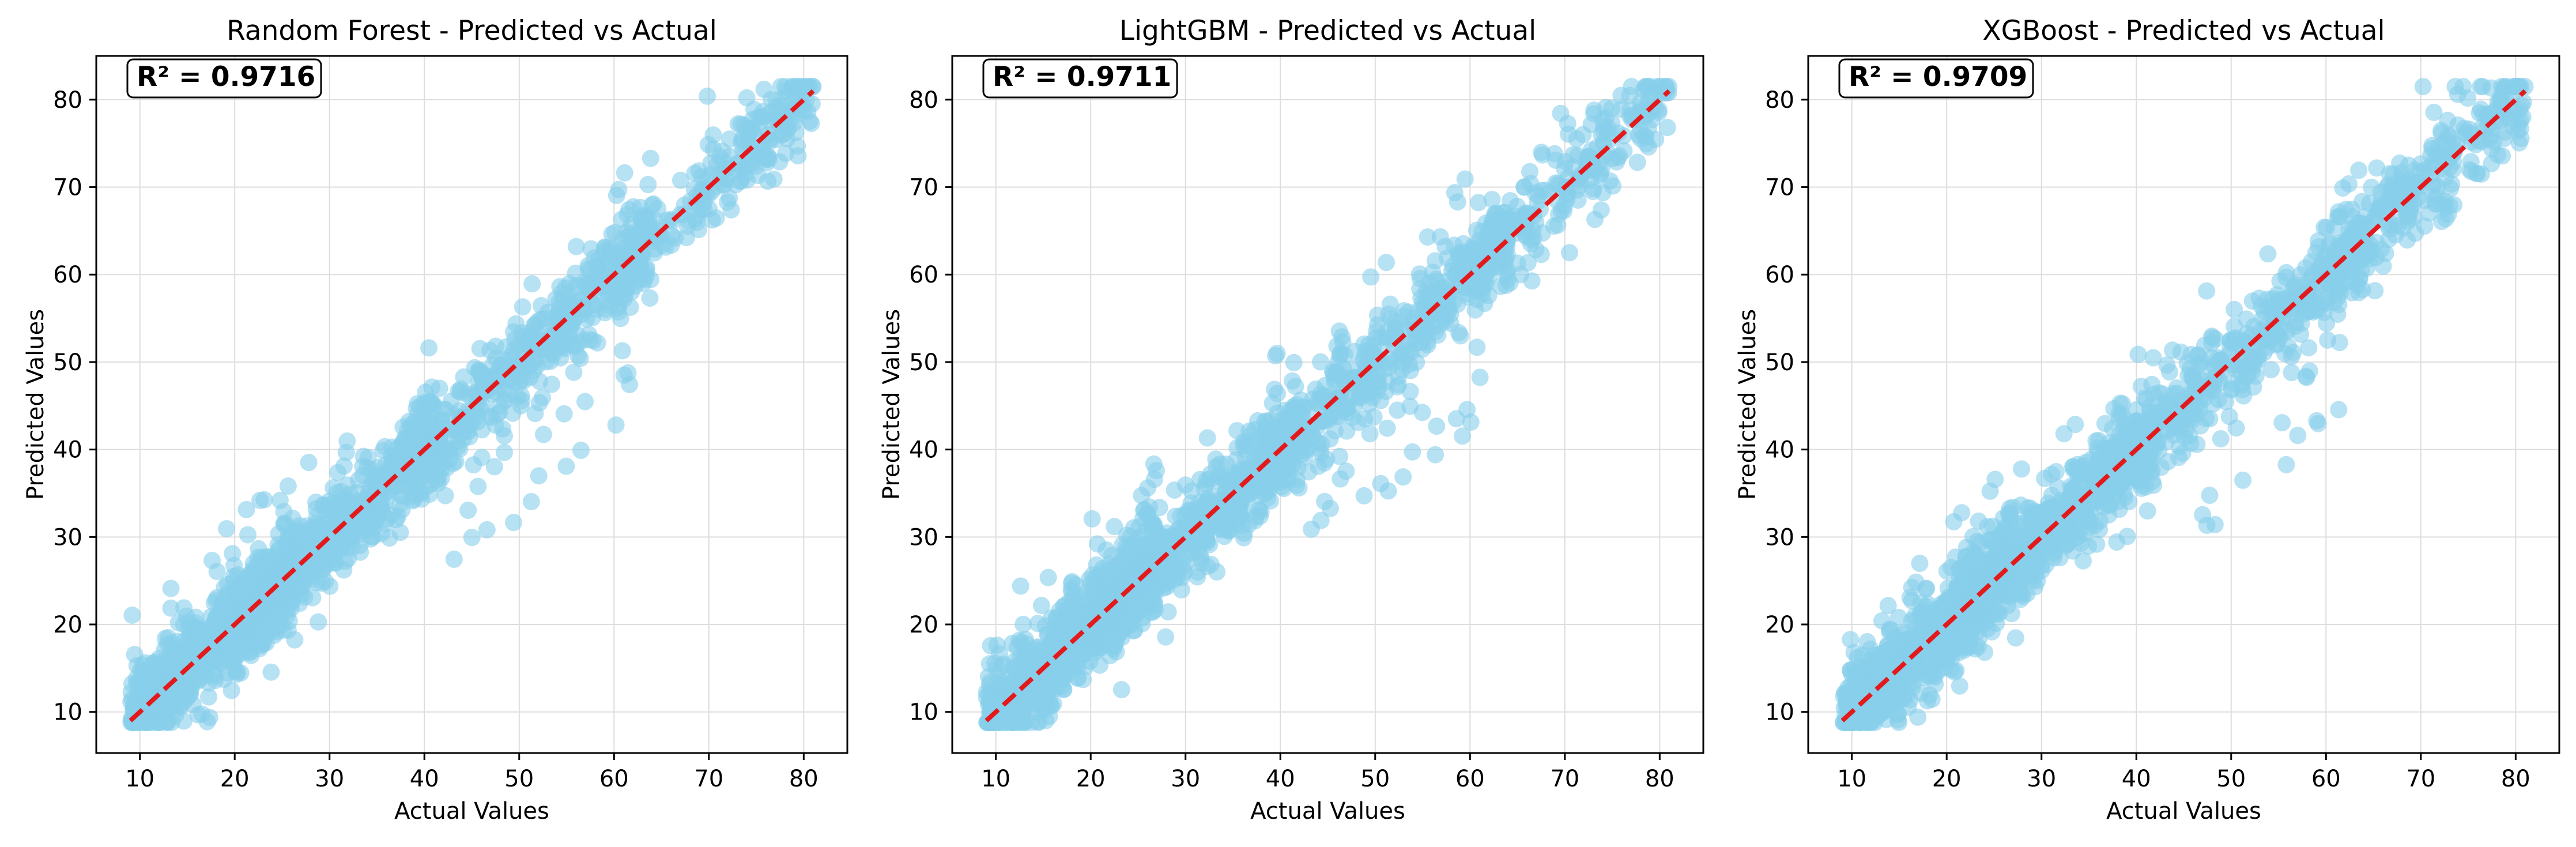 The height and width of the screenshot is (847, 2576). I want to click on x-tick-label: 60, so click(1470, 779).